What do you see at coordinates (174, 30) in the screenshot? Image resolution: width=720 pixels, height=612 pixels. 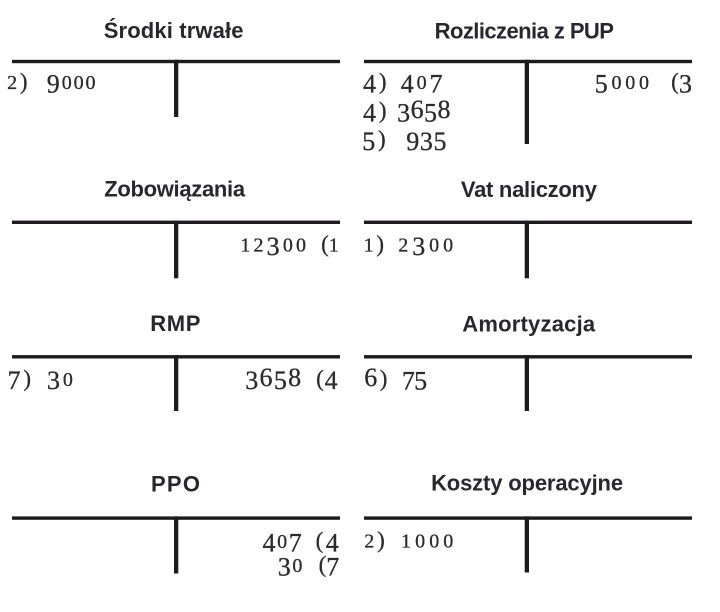 I see `svg-text: Środki trwałe` at bounding box center [174, 30].